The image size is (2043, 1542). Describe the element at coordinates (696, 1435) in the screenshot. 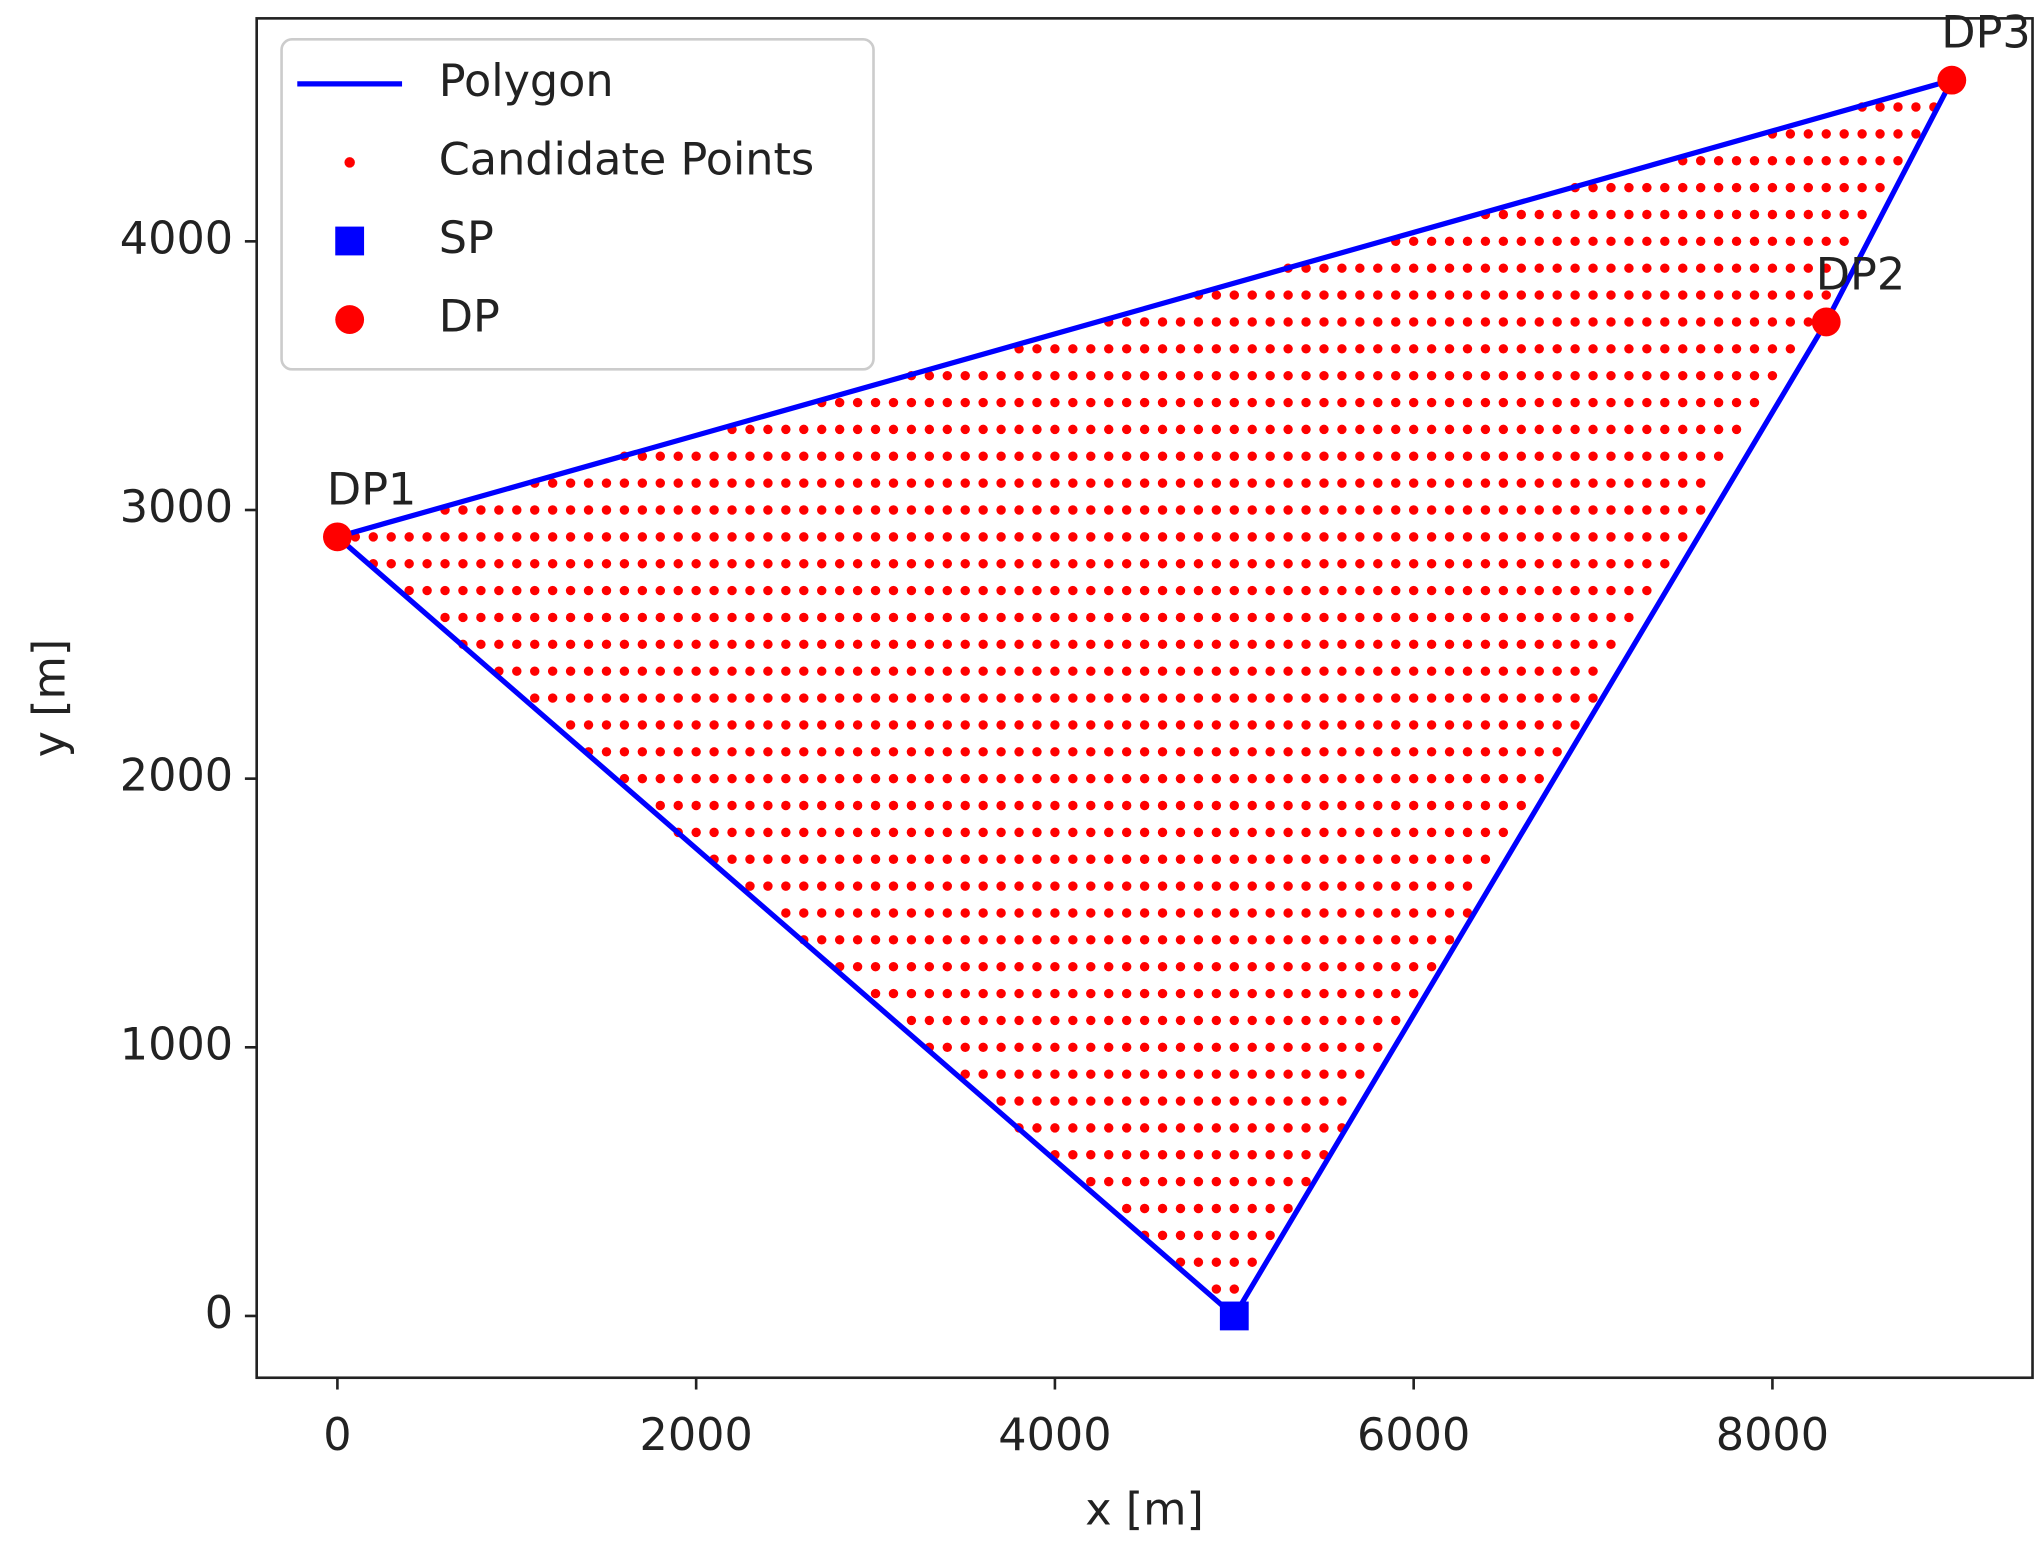

I see `x-tick-label: 2000` at that location.